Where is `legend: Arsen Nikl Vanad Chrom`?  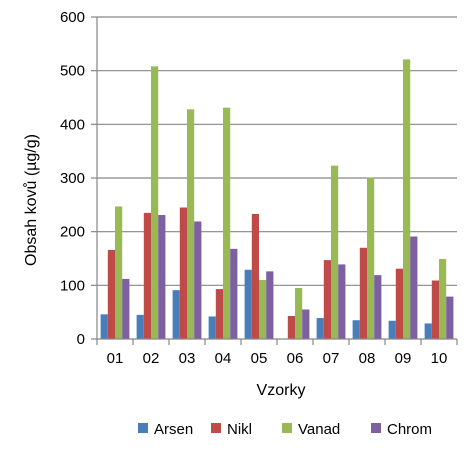 legend: Arsen Nikl Vanad Chrom is located at coordinates (285, 429).